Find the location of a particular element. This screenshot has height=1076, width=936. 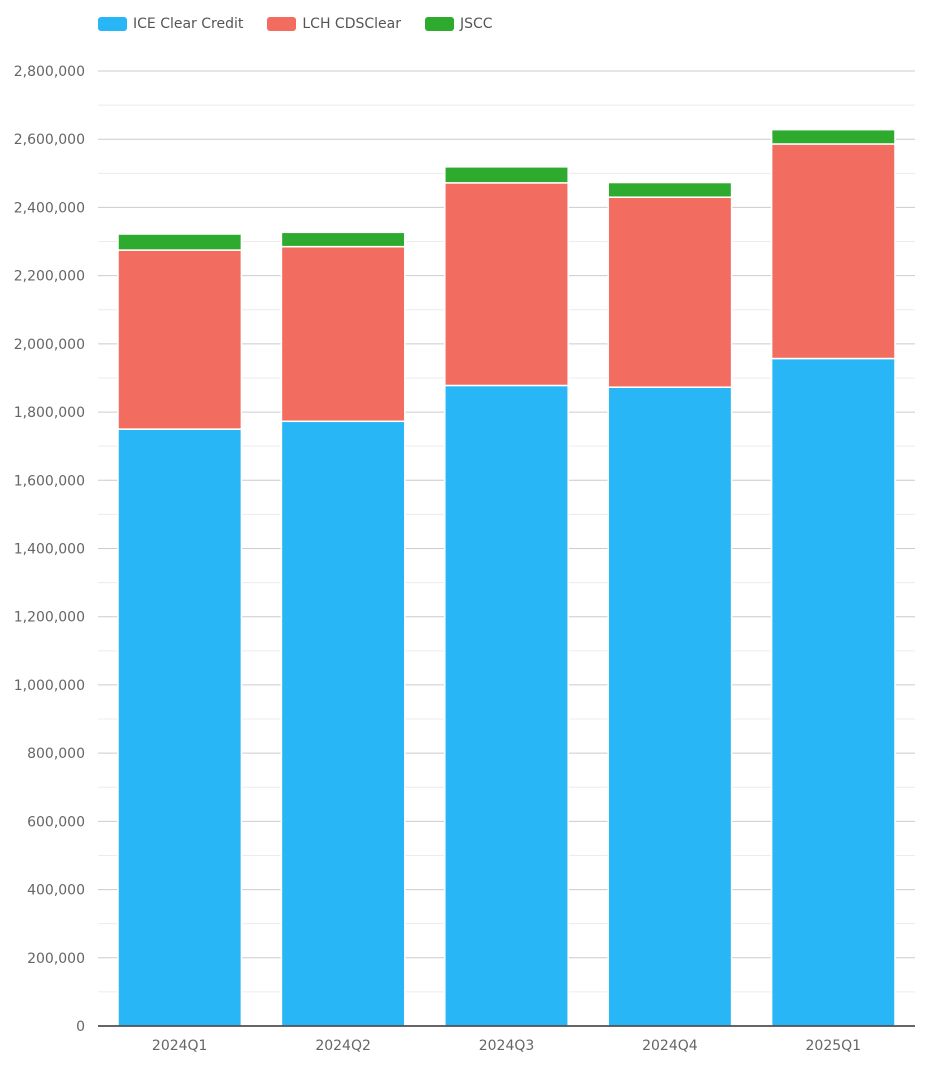

x-tick-label: 2024Q1 is located at coordinates (180, 1046).